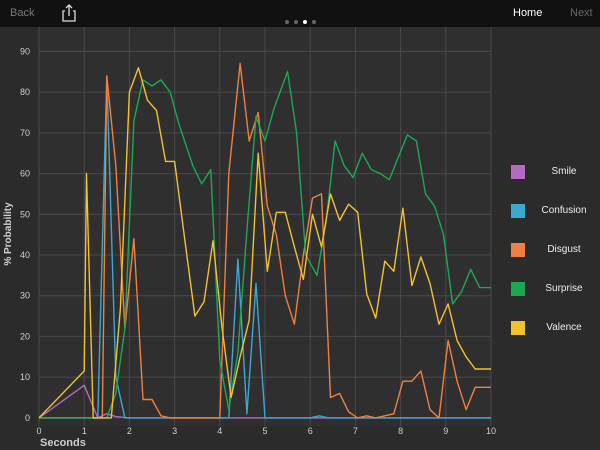 This screenshot has width=600, height=450. I want to click on y-tick-label: 30, so click(25, 296).